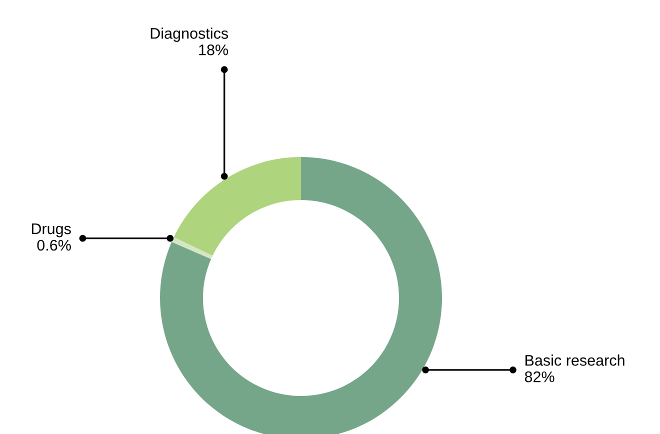 The height and width of the screenshot is (434, 660). I want to click on slice-label: Diagnostics, so click(189, 35).